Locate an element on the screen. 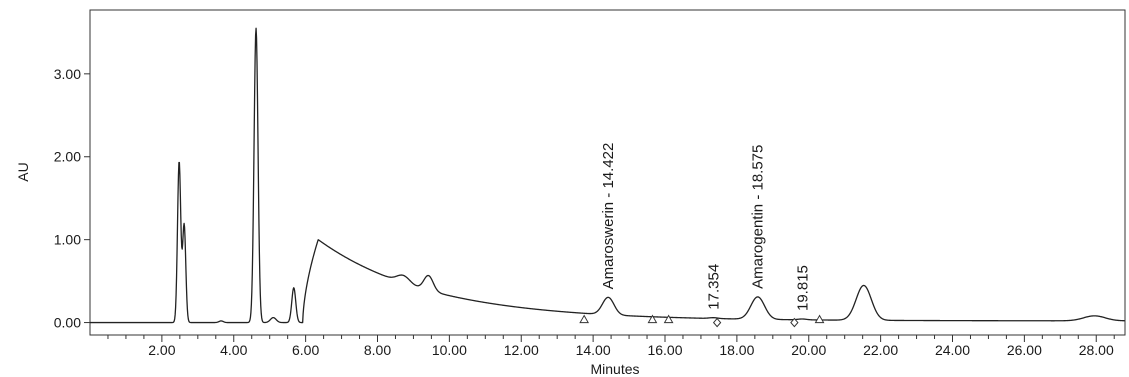 The image size is (1129, 377). y-axis-title: AU is located at coordinates (23, 171).